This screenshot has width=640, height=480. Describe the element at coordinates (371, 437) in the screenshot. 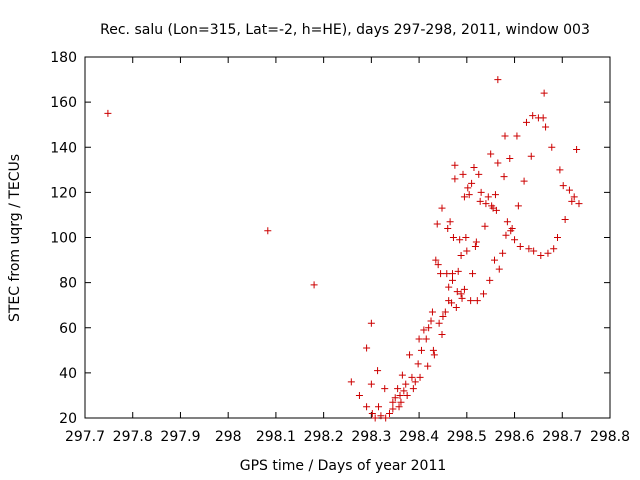

I see `x-tick-label: 298.3` at that location.